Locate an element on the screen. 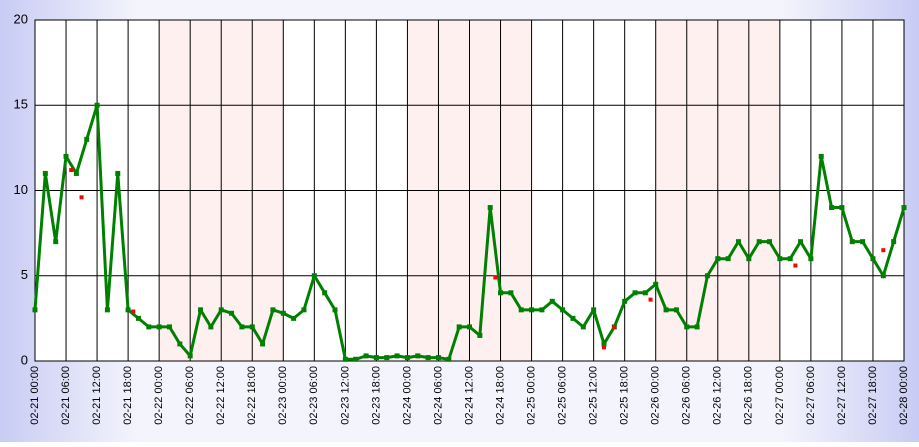 This screenshot has height=447, width=919. x-tick-label: 02-26 12:00 is located at coordinates (718, 395).